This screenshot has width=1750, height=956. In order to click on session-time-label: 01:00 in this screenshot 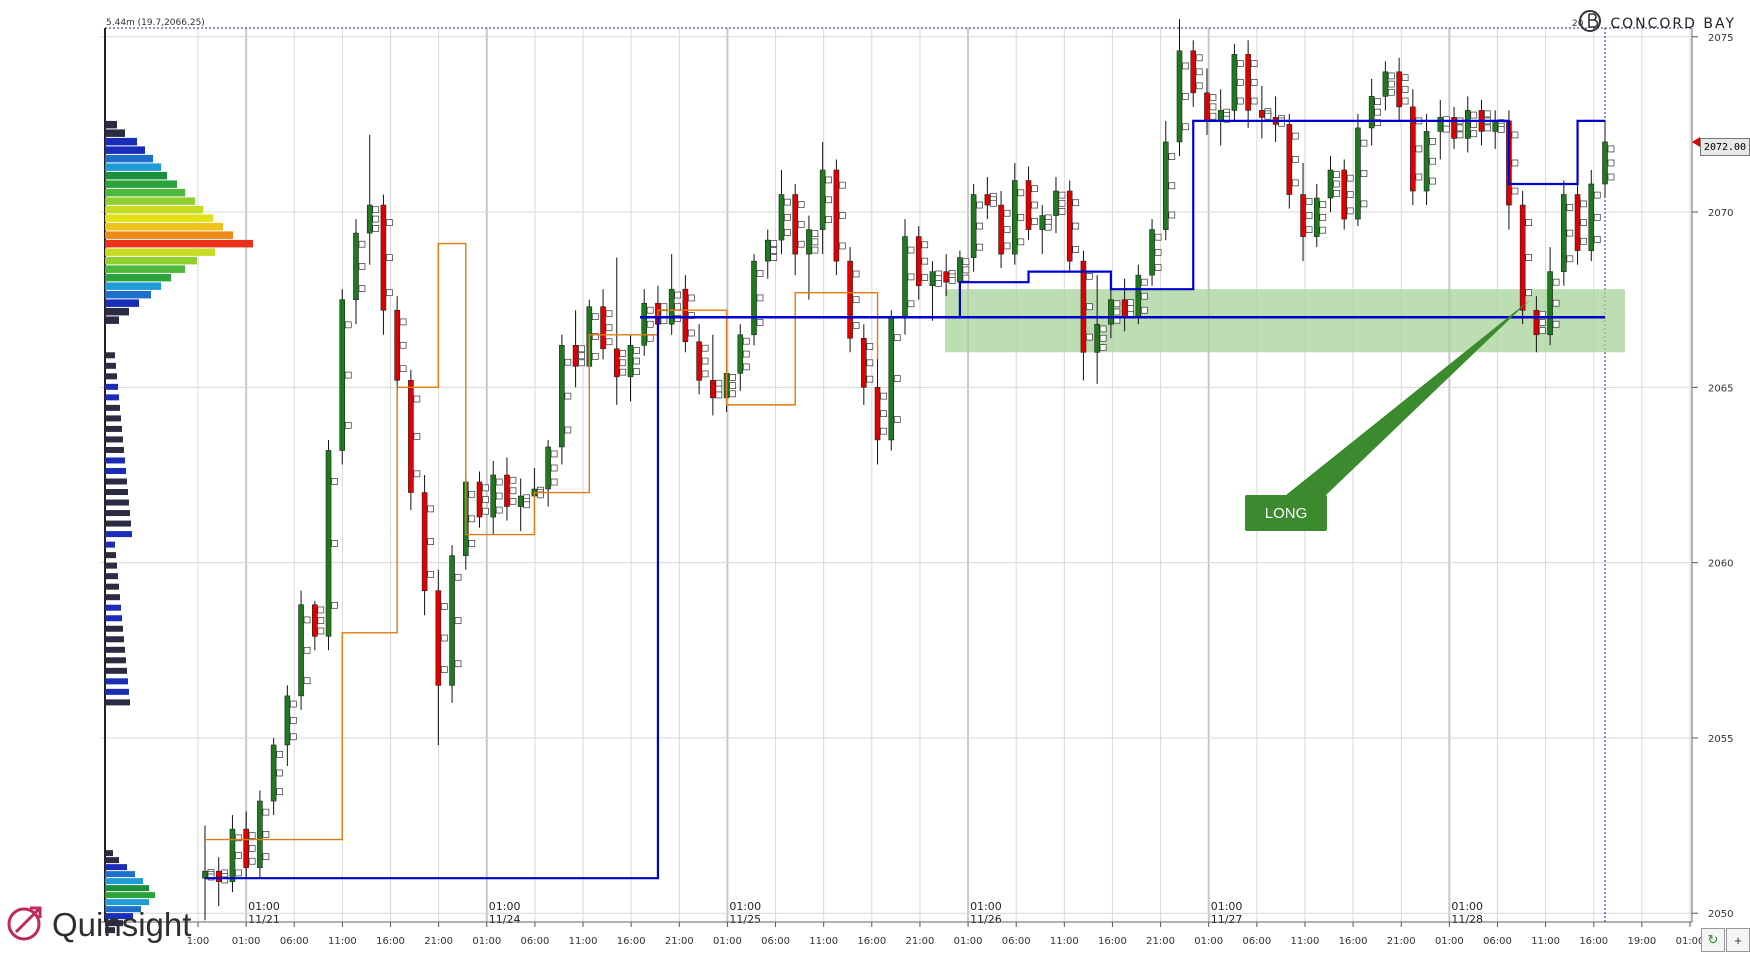, I will do `click(1227, 906)`.